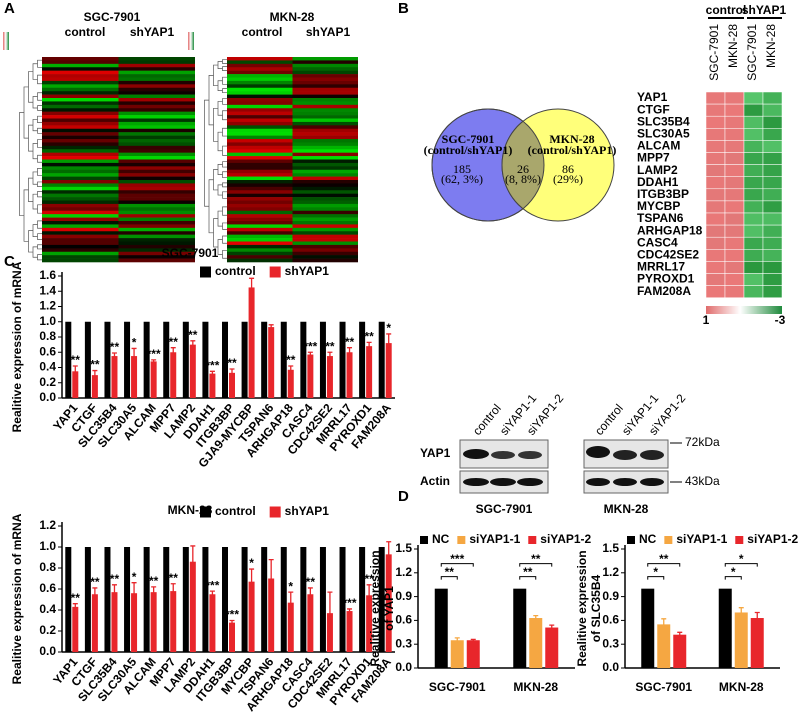  What do you see at coordinates (658, 182) in the screenshot?
I see `gene-label: DDAH1` at bounding box center [658, 182].